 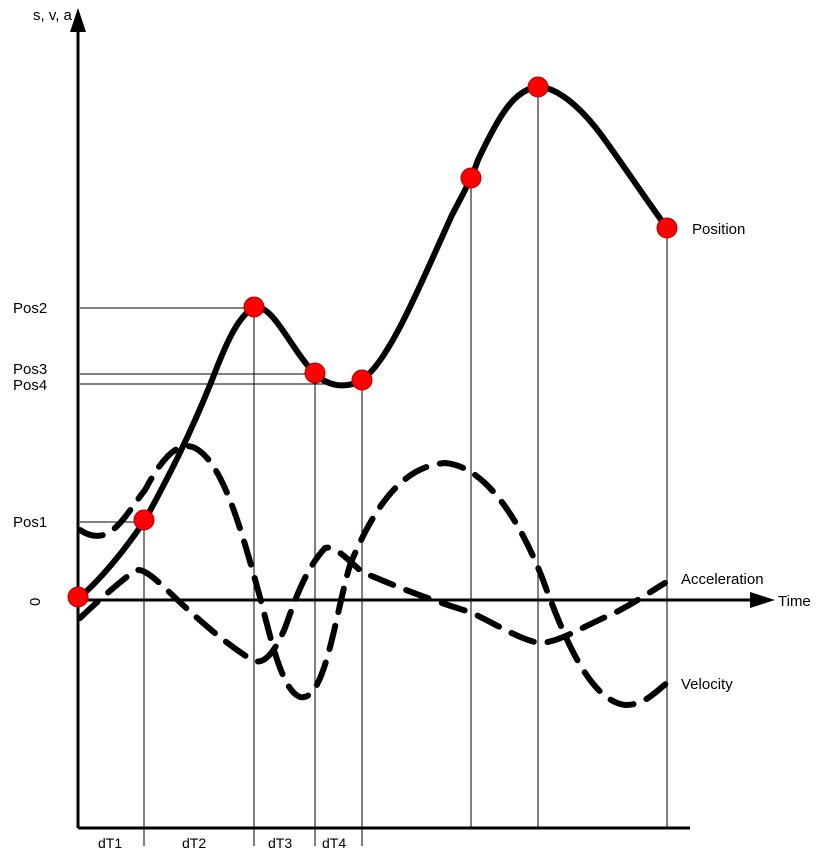 What do you see at coordinates (762, 600) in the screenshot?
I see `time-axis-arrow` at bounding box center [762, 600].